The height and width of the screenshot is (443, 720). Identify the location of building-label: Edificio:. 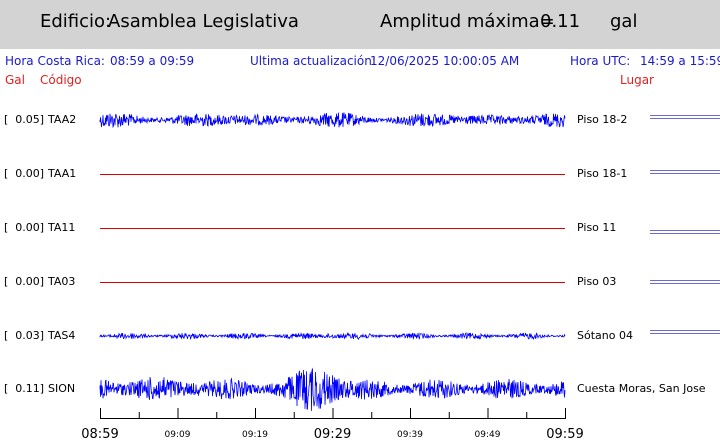
(76, 21).